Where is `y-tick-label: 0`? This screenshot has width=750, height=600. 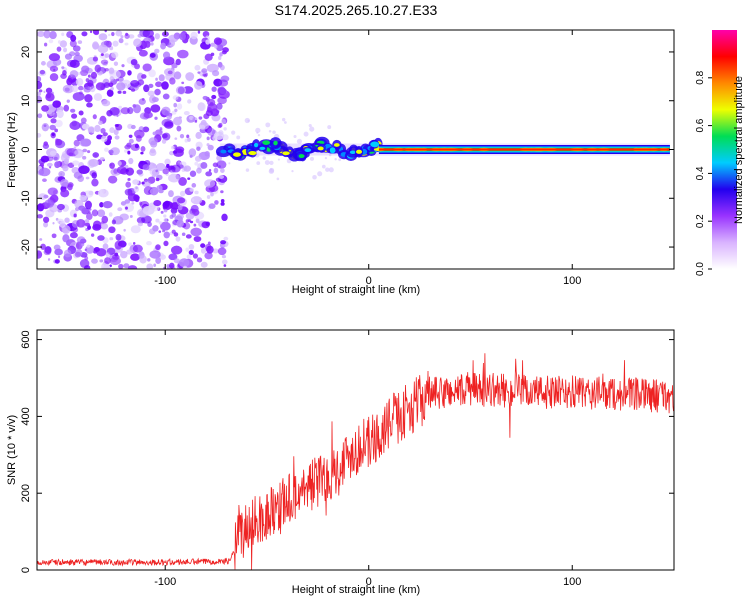
y-tick-label: 0 is located at coordinates (26, 570).